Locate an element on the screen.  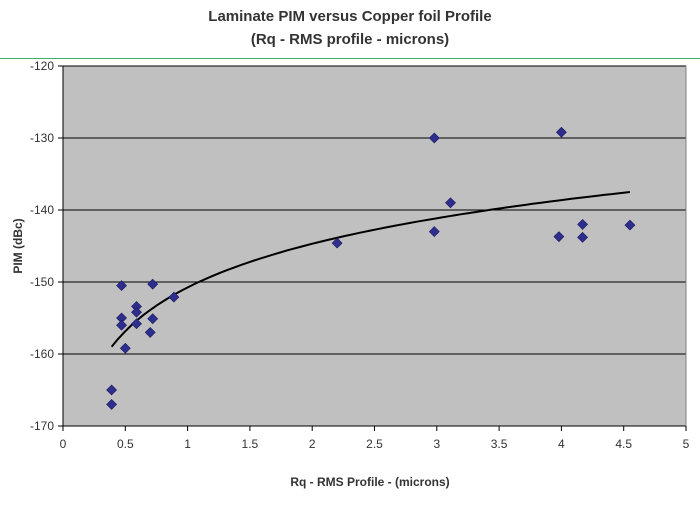
x-axis-ticks: 0 0.5 1 1.5 2 2.5 3 3.5 4 4.5 5 is located at coordinates (375, 438).